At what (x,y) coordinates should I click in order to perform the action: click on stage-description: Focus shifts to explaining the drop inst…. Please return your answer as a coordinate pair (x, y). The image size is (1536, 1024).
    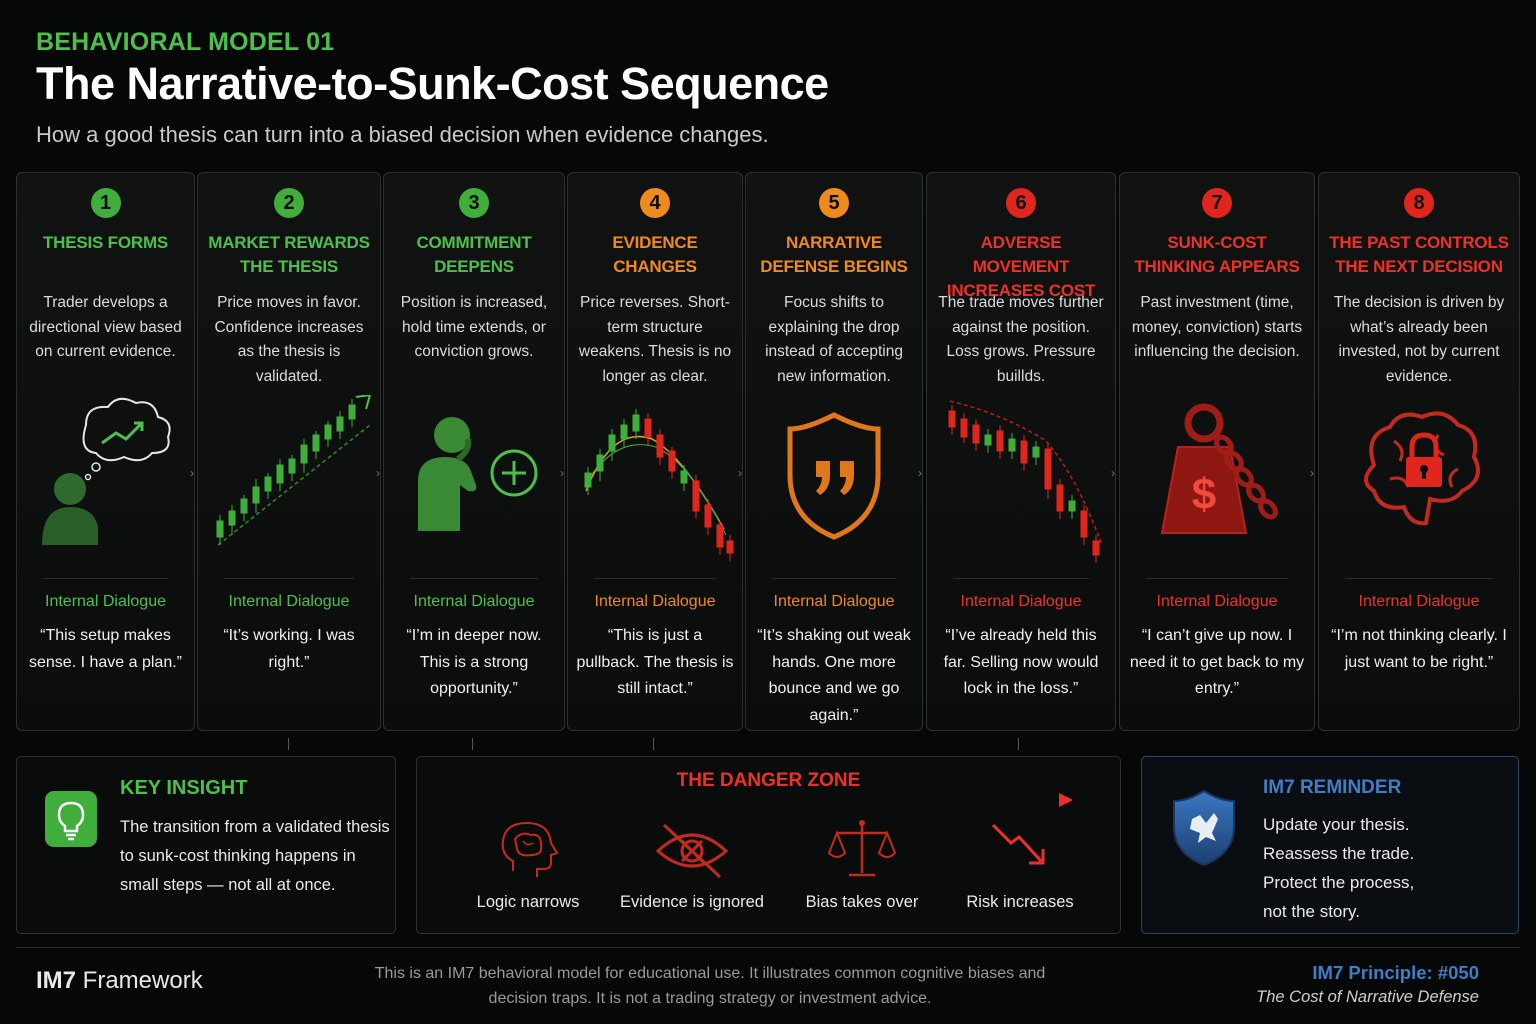
    Looking at the image, I should click on (834, 339).